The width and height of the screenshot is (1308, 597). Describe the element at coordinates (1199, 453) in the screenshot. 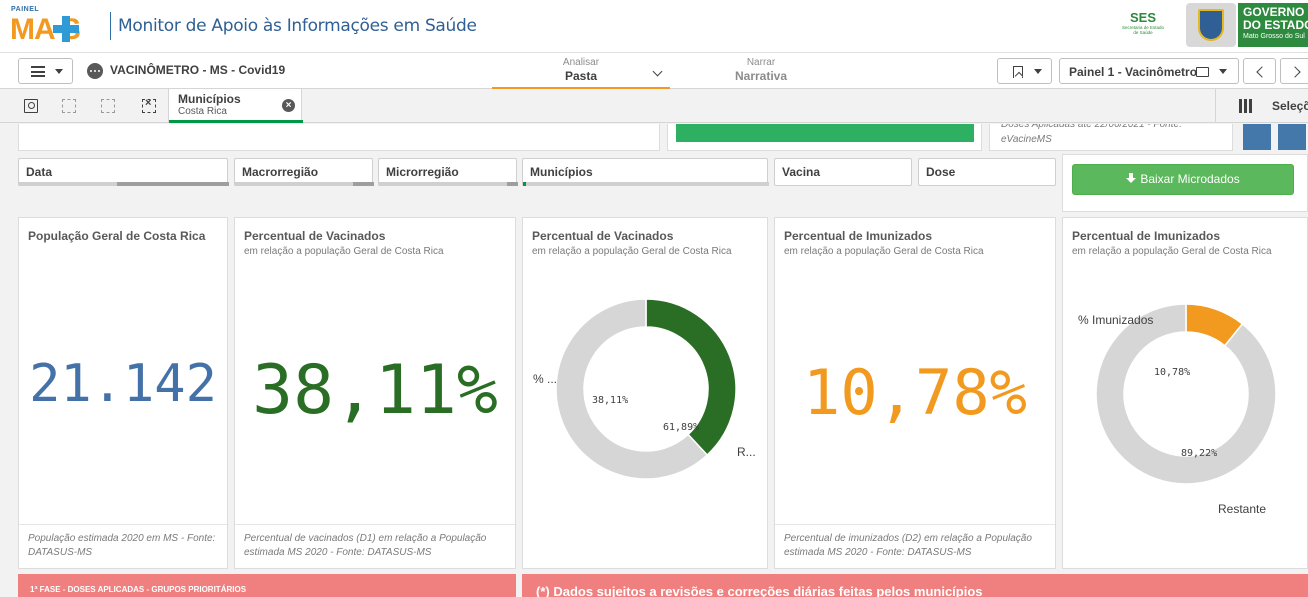

I see `slice-label-restante: 89,22%` at that location.